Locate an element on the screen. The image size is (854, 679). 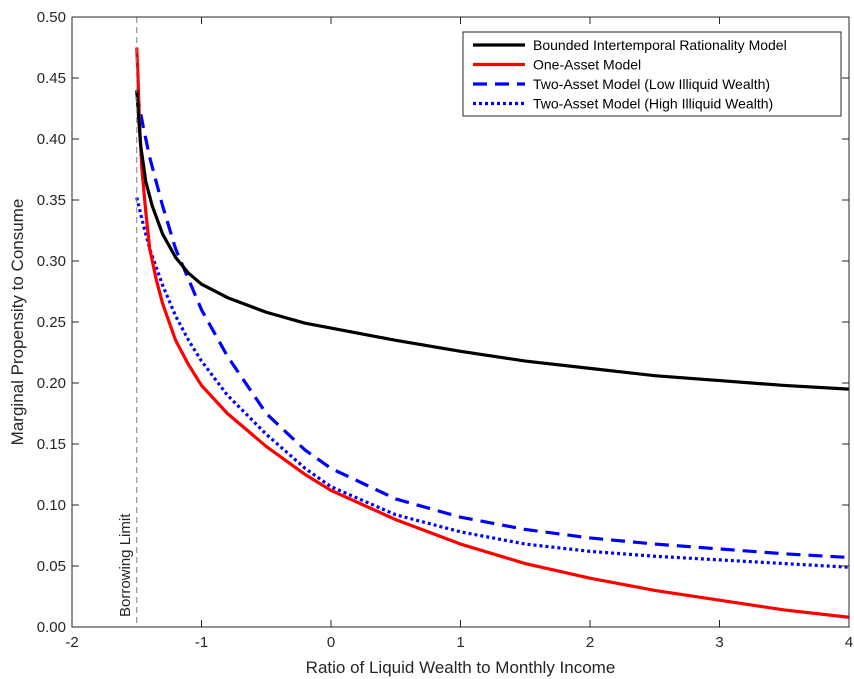
x-tick-label: 4 is located at coordinates (849, 642).